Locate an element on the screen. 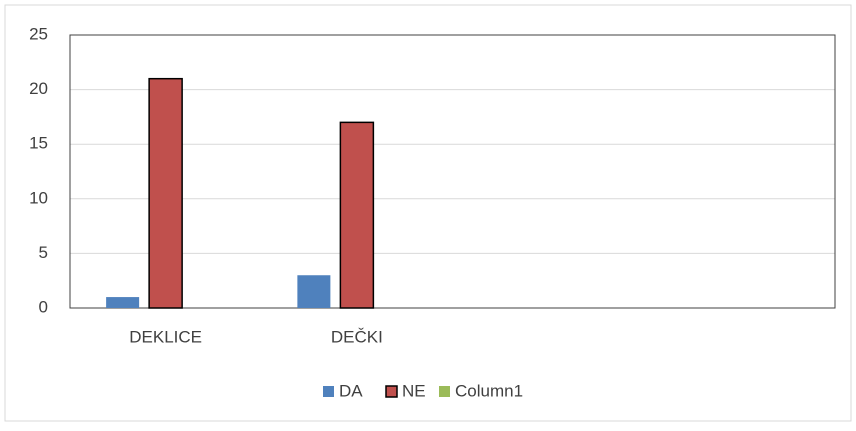 The image size is (856, 431). legend-label: Column1 is located at coordinates (489, 390).